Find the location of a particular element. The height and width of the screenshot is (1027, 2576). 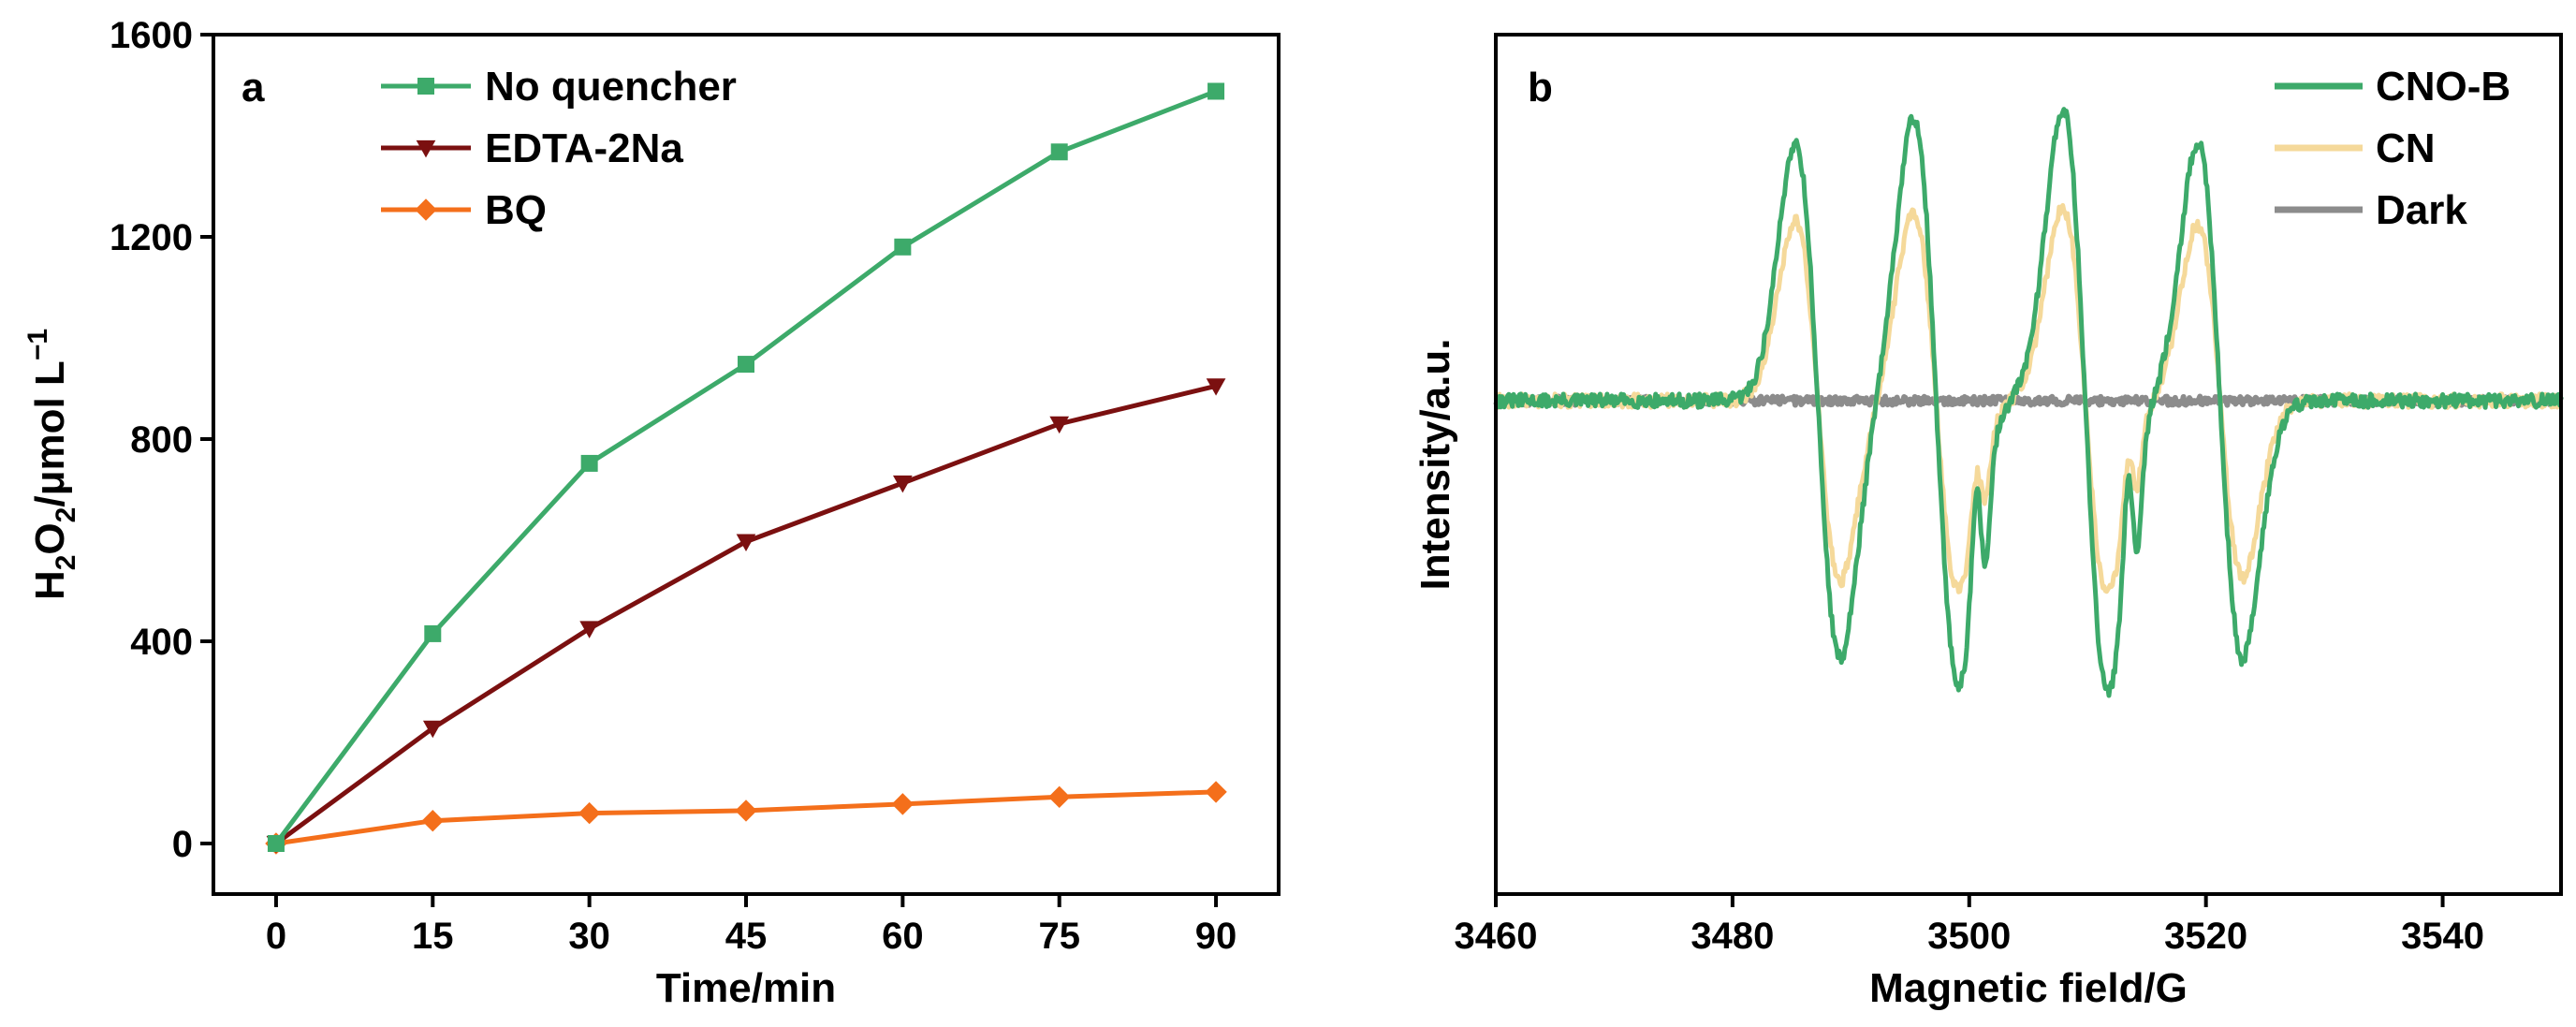

panel-b-legend: CNO-B CN Dark is located at coordinates (2392, 149).